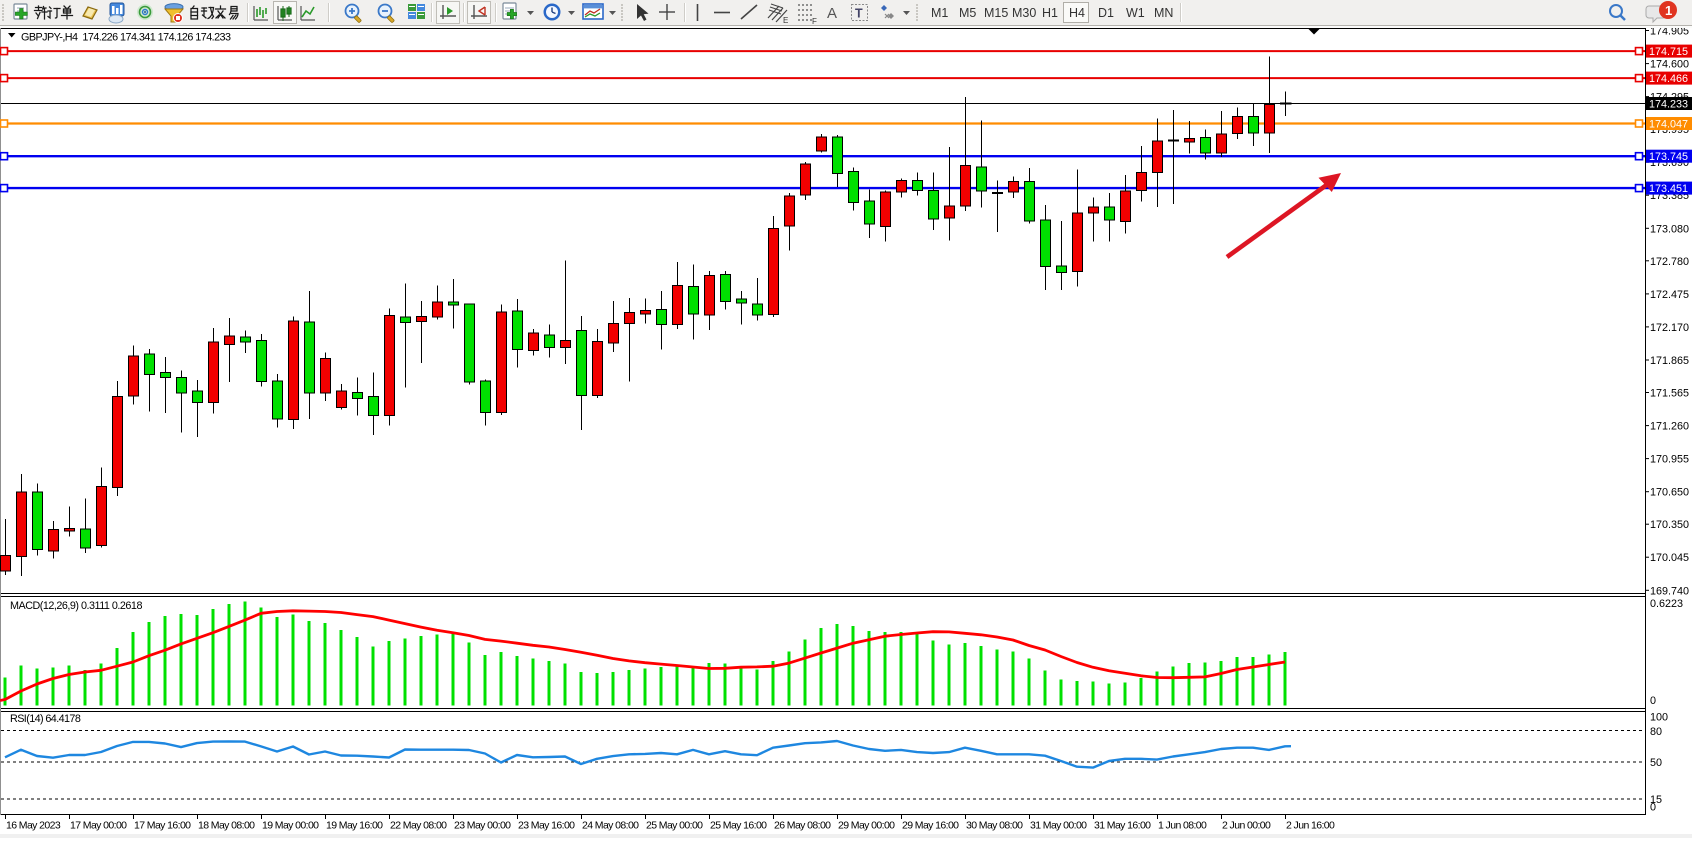 Image resolution: width=1692 pixels, height=843 pixels. What do you see at coordinates (1668, 189) in the screenshot?
I see `svg-text: 173.451` at bounding box center [1668, 189].